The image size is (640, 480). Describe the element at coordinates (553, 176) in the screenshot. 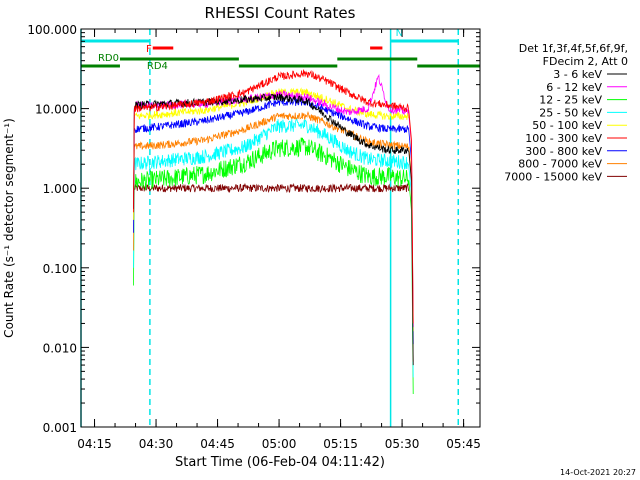

I see `legend-entry-label: 7000 - 15000 keV` at that location.